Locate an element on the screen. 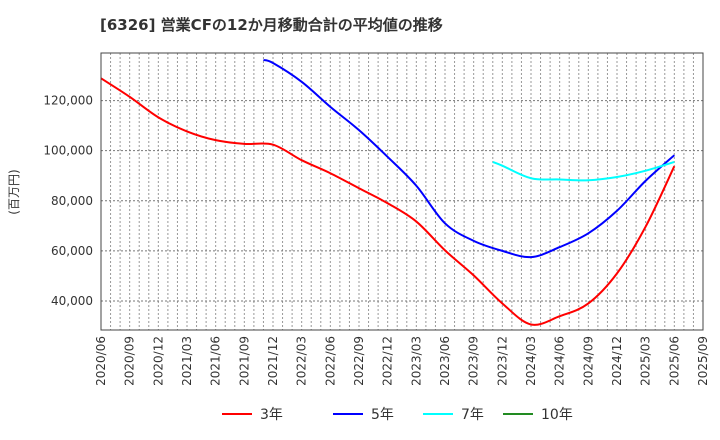 Image resolution: width=720 pixels, height=440 pixels. x-tick-label: 2024/12 is located at coordinates (617, 361).